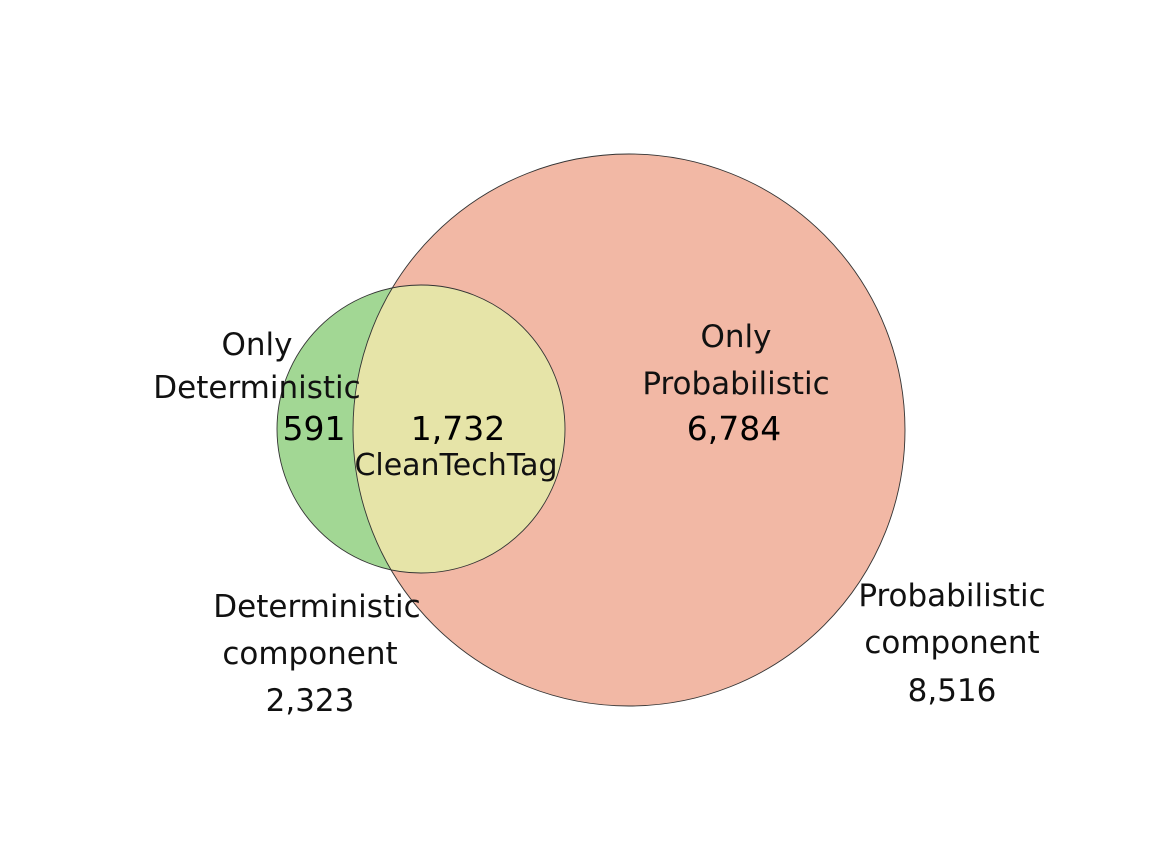 Image resolution: width=1152 pixels, height=864 pixels. I want to click on probabilistic-set-label-line-1: Probabilistic, so click(951, 596).